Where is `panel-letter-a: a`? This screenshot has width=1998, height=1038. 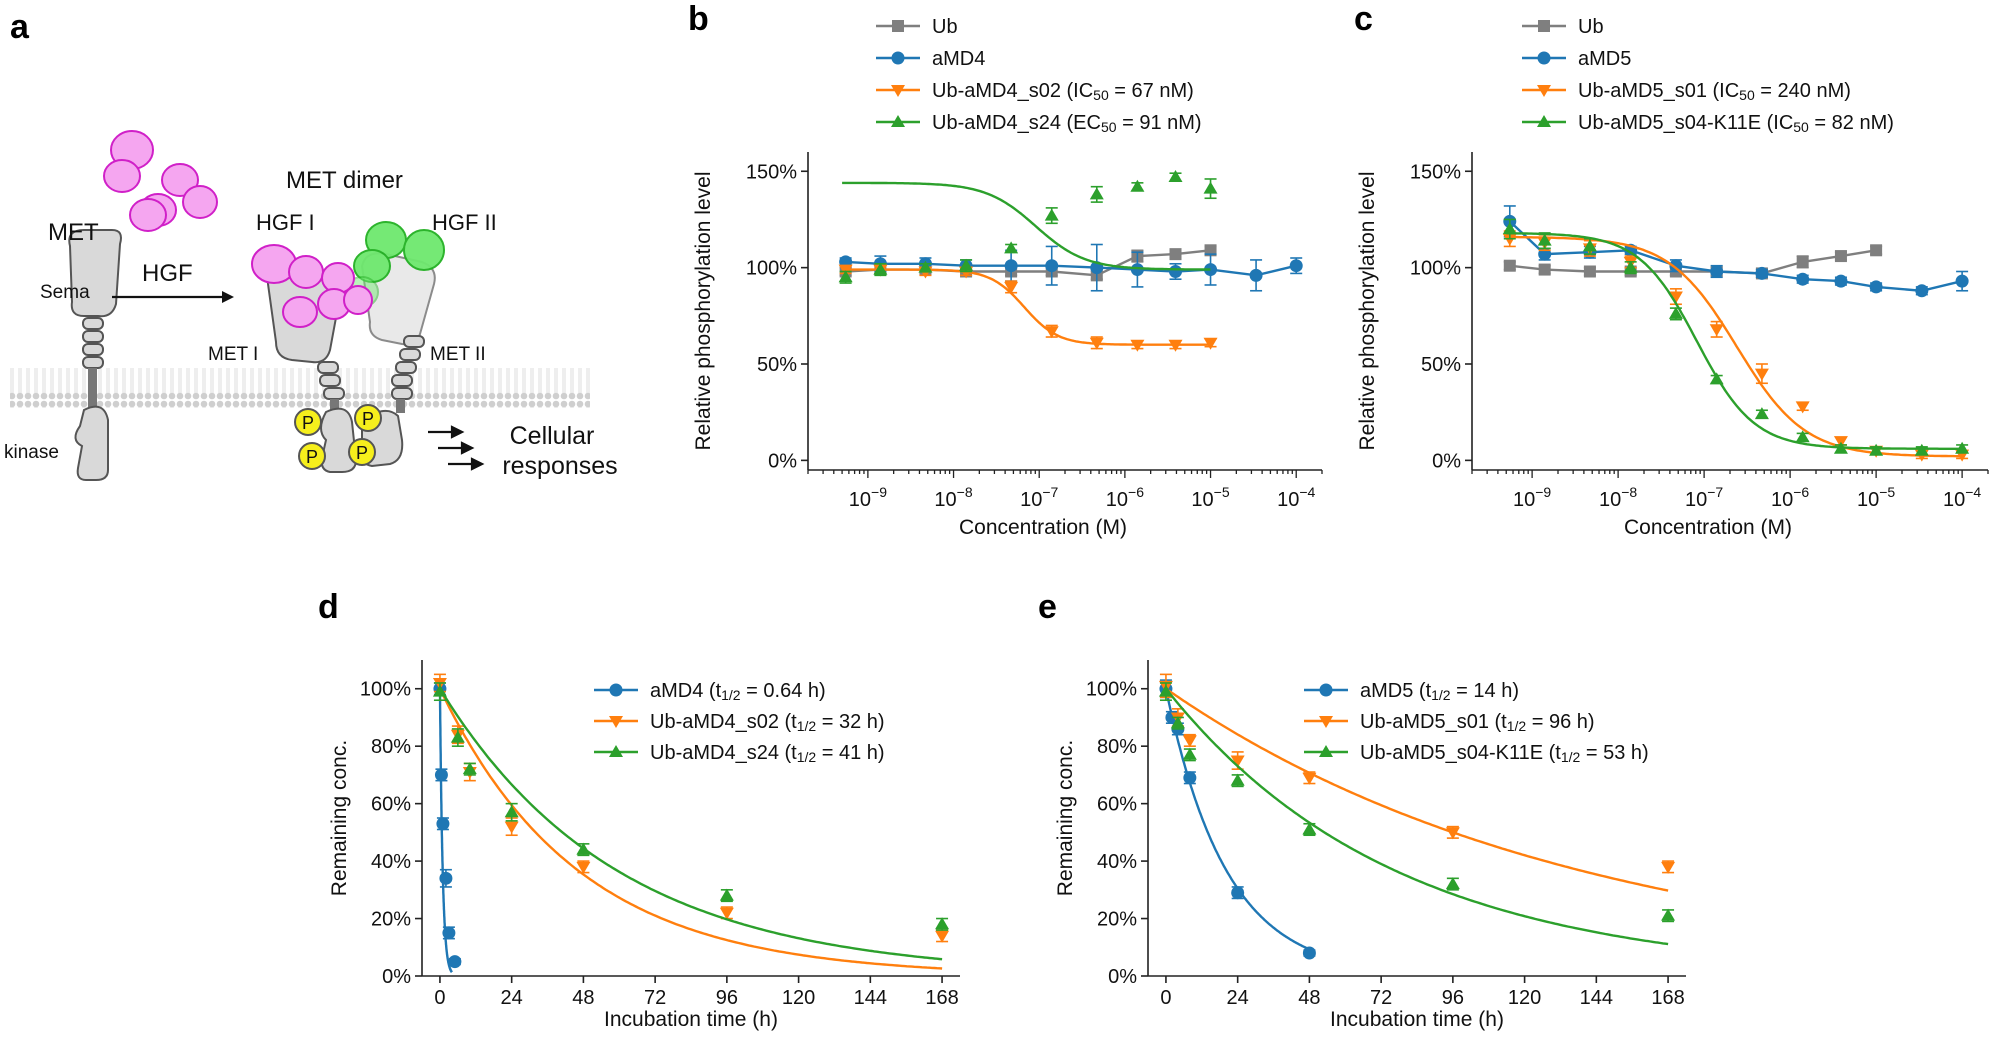 panel-letter-a: a is located at coordinates (19, 27).